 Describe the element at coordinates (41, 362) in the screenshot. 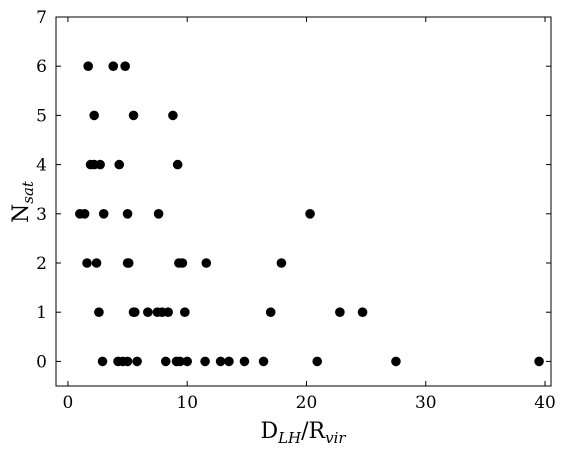

I see `y-tick-label: 0` at that location.